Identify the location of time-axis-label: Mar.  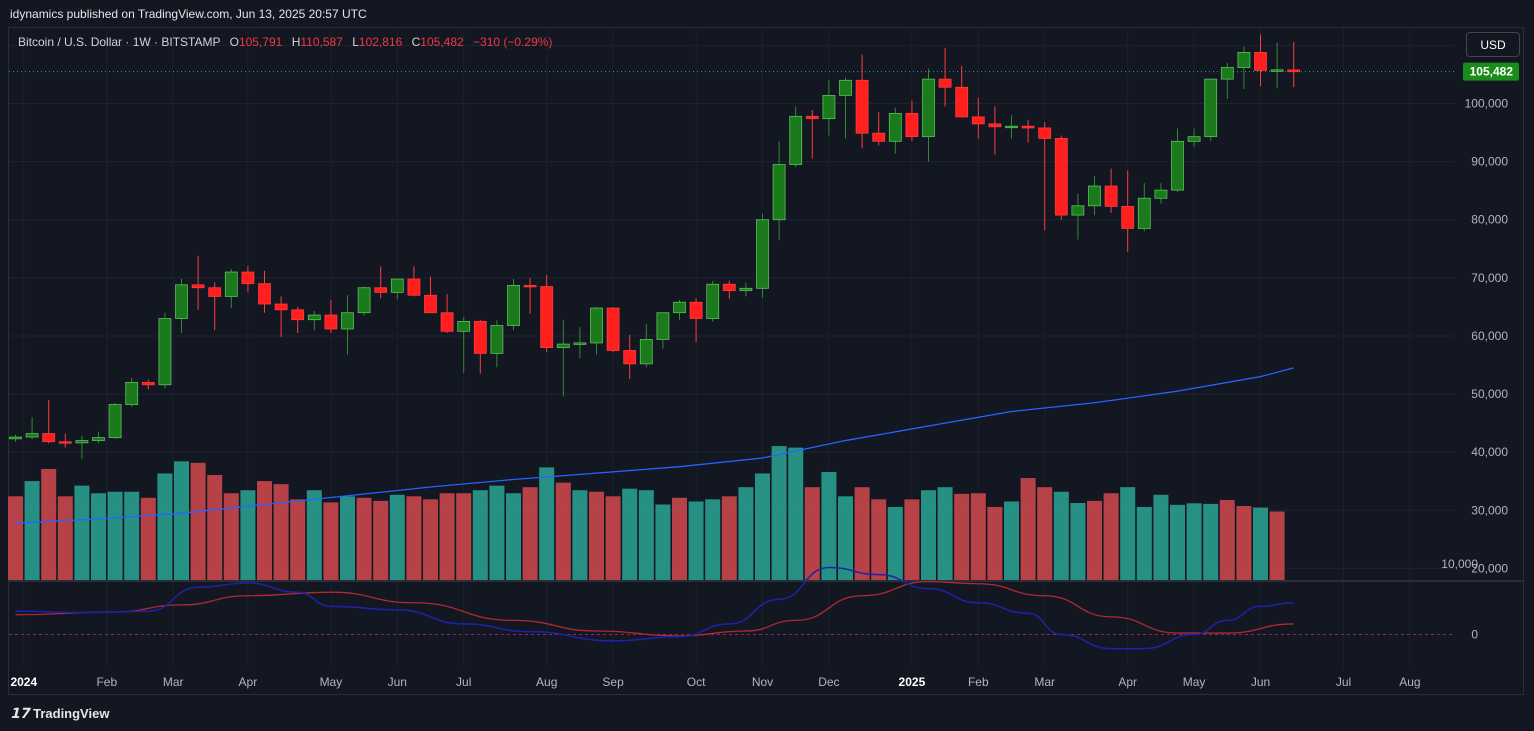
(173, 682).